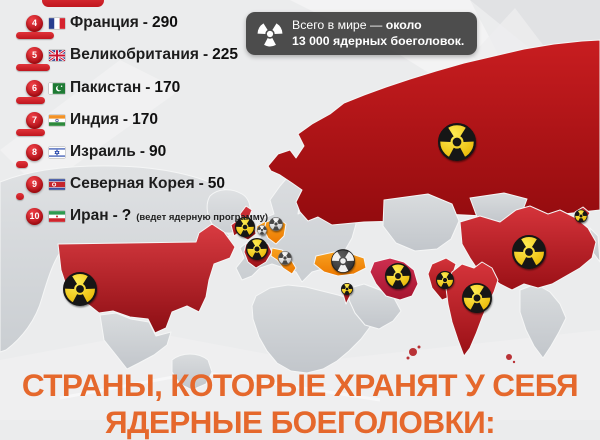 Image resolution: width=600 pixels, height=440 pixels. Describe the element at coordinates (257, 249) in the screenshot. I see `france-radiation-icon` at that location.